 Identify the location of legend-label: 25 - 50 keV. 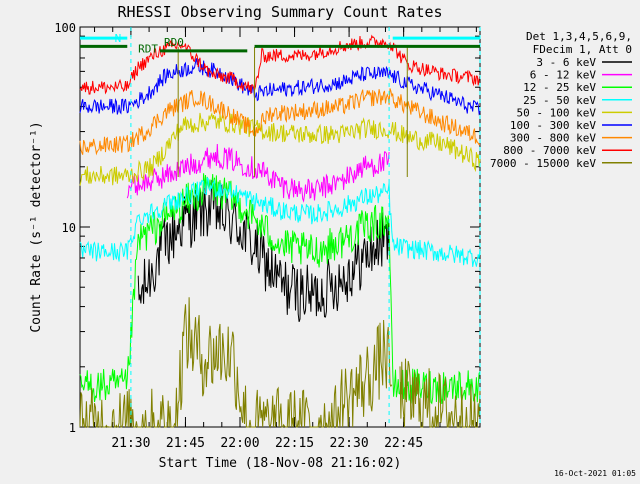
(559, 100).